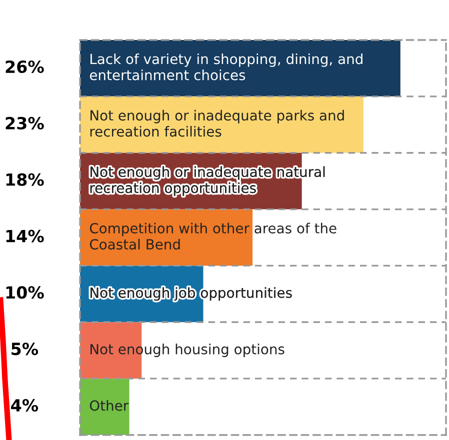  I want to click on data-label: 26%, so click(25, 67).